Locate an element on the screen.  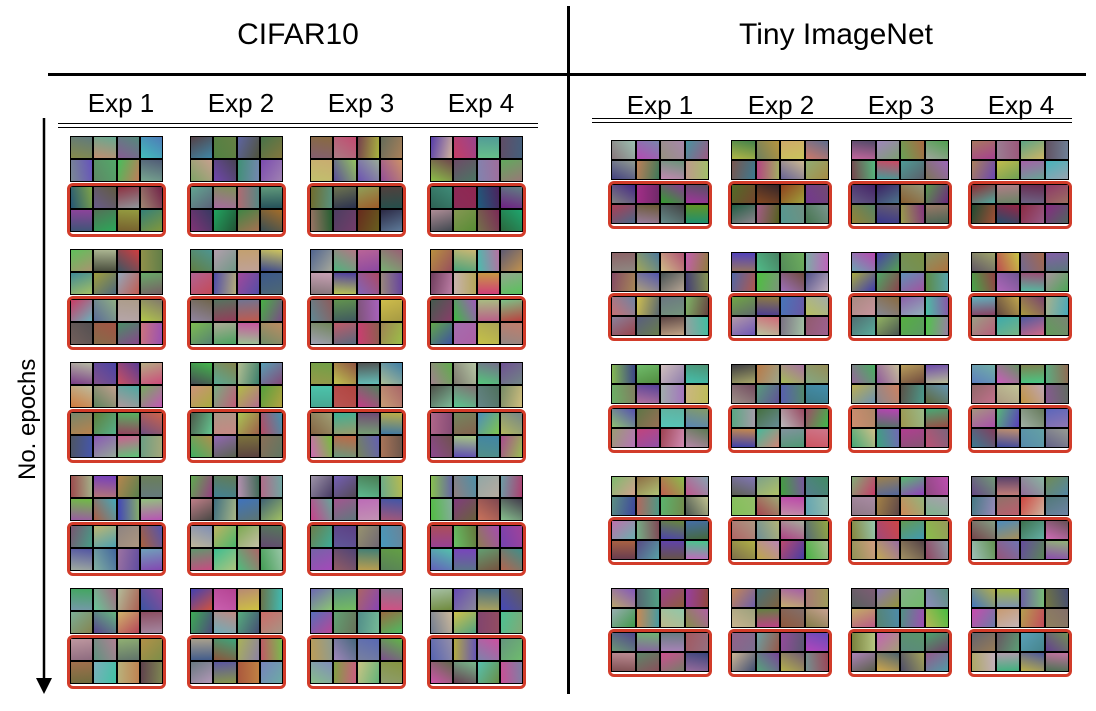
cifar10-grid-exp3-row3 is located at coordinates (356, 412).